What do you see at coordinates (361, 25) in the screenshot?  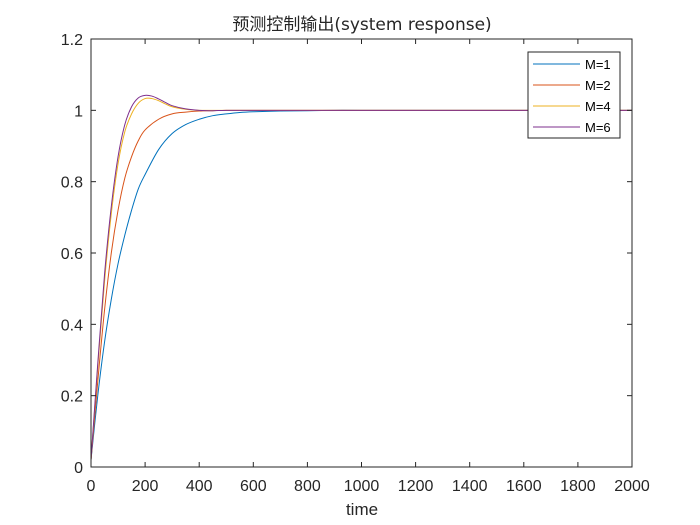 I see `chart-title: 预测控制输出(system response)` at bounding box center [361, 25].